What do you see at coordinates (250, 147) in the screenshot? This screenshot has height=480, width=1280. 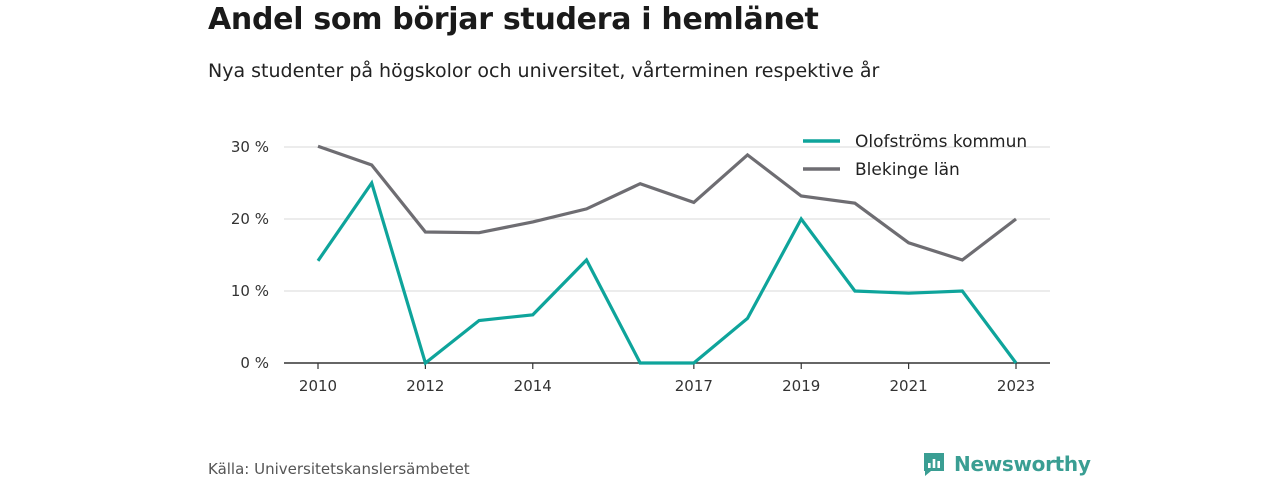 I see `y-tick-label: 30 %` at bounding box center [250, 147].